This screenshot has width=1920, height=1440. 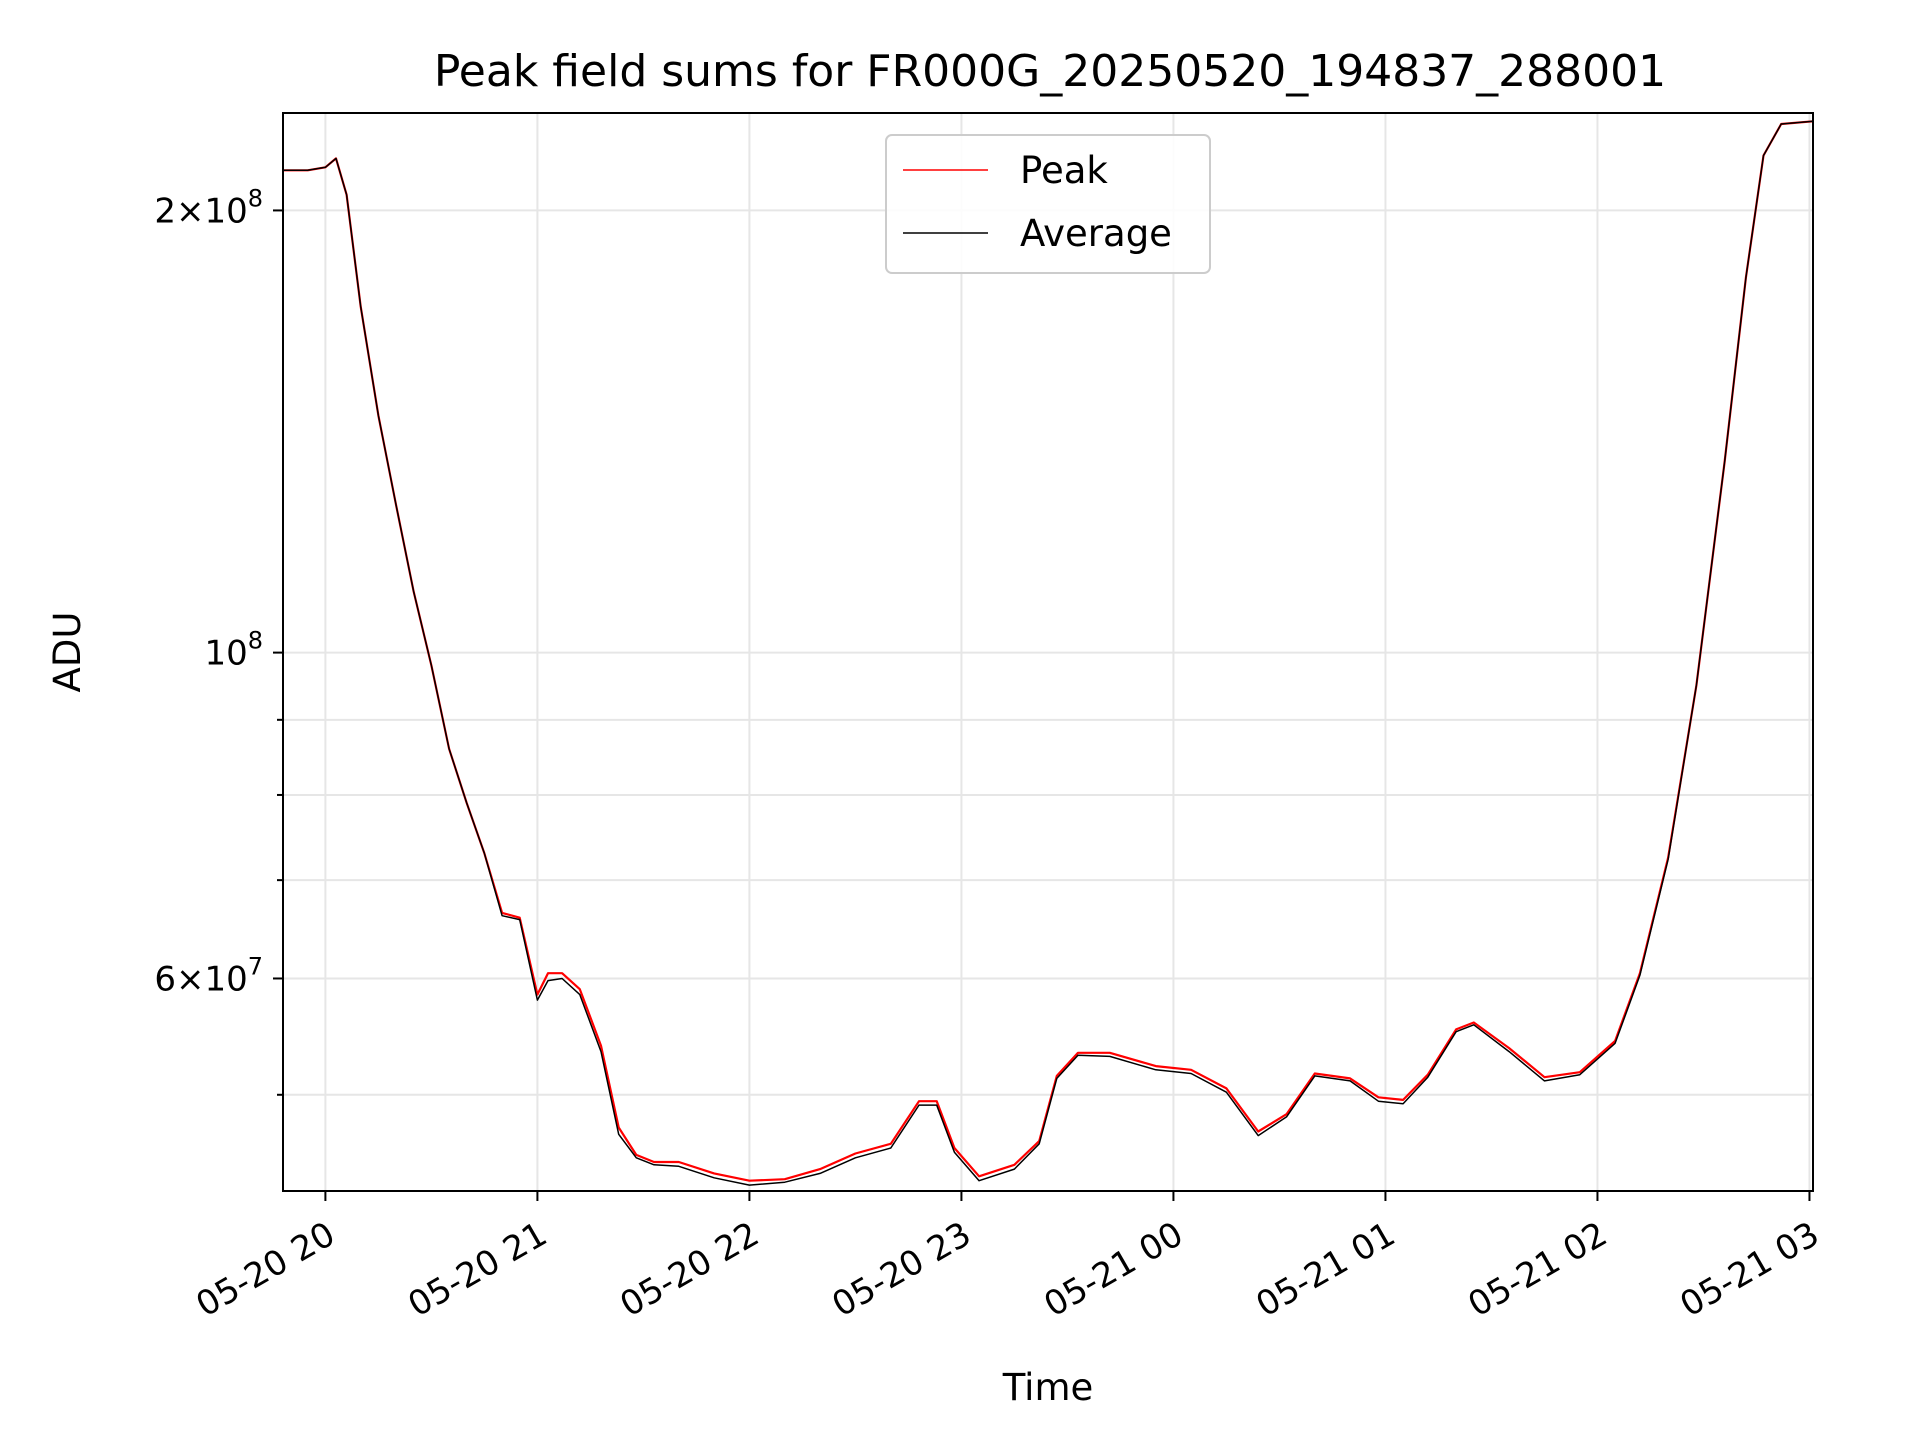 What do you see at coordinates (1064, 170) in the screenshot?
I see `legend-label-peak: Peak` at bounding box center [1064, 170].